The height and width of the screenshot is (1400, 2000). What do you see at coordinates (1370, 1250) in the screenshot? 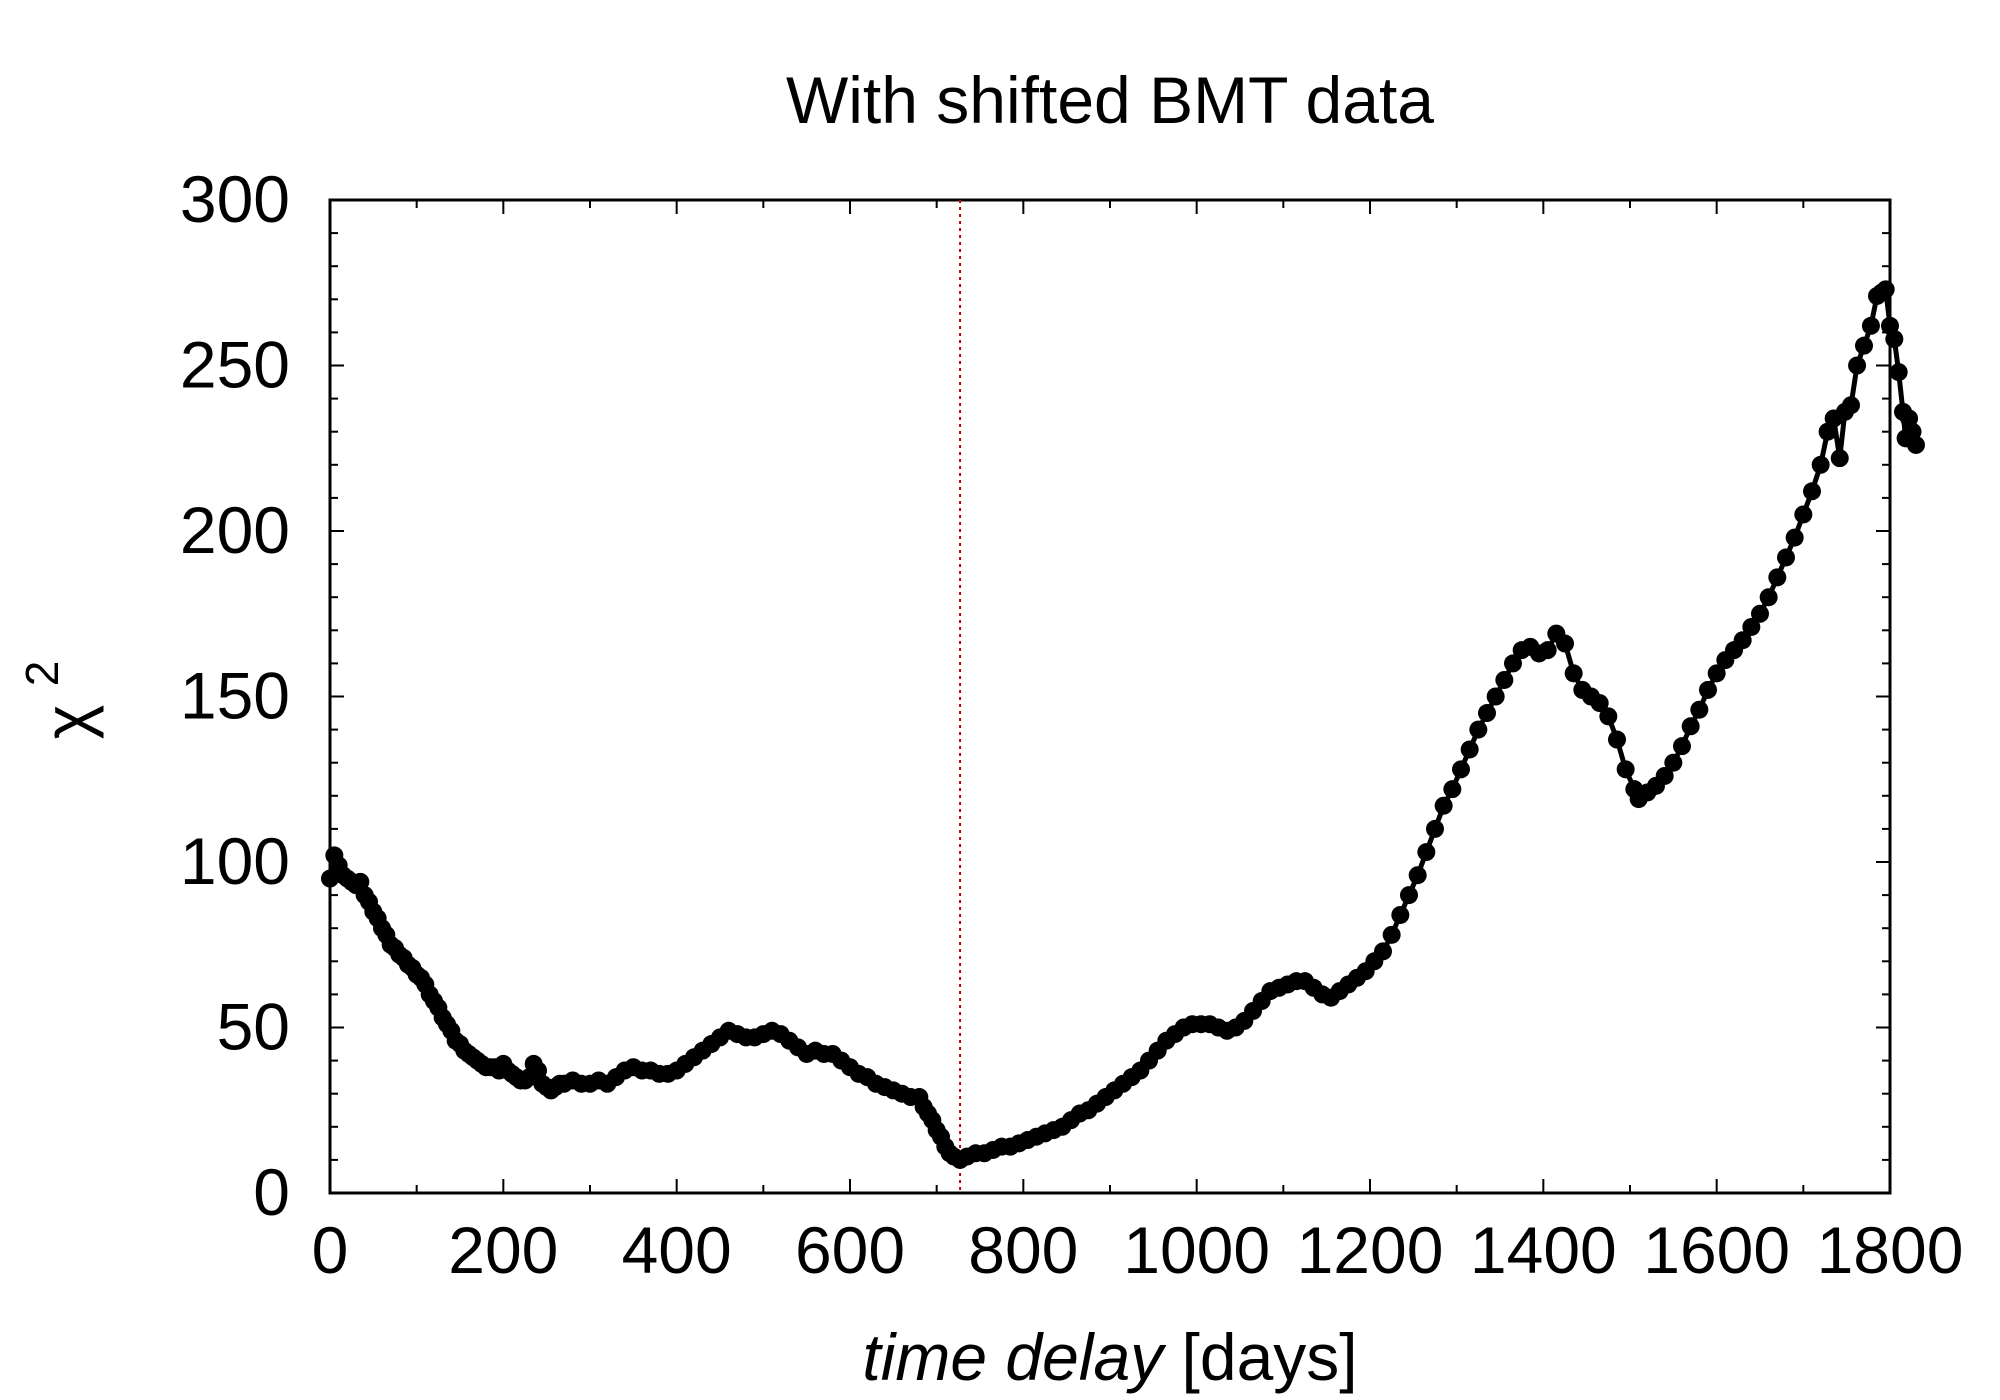
I see `x-tick-label: 1200` at bounding box center [1370, 1250].